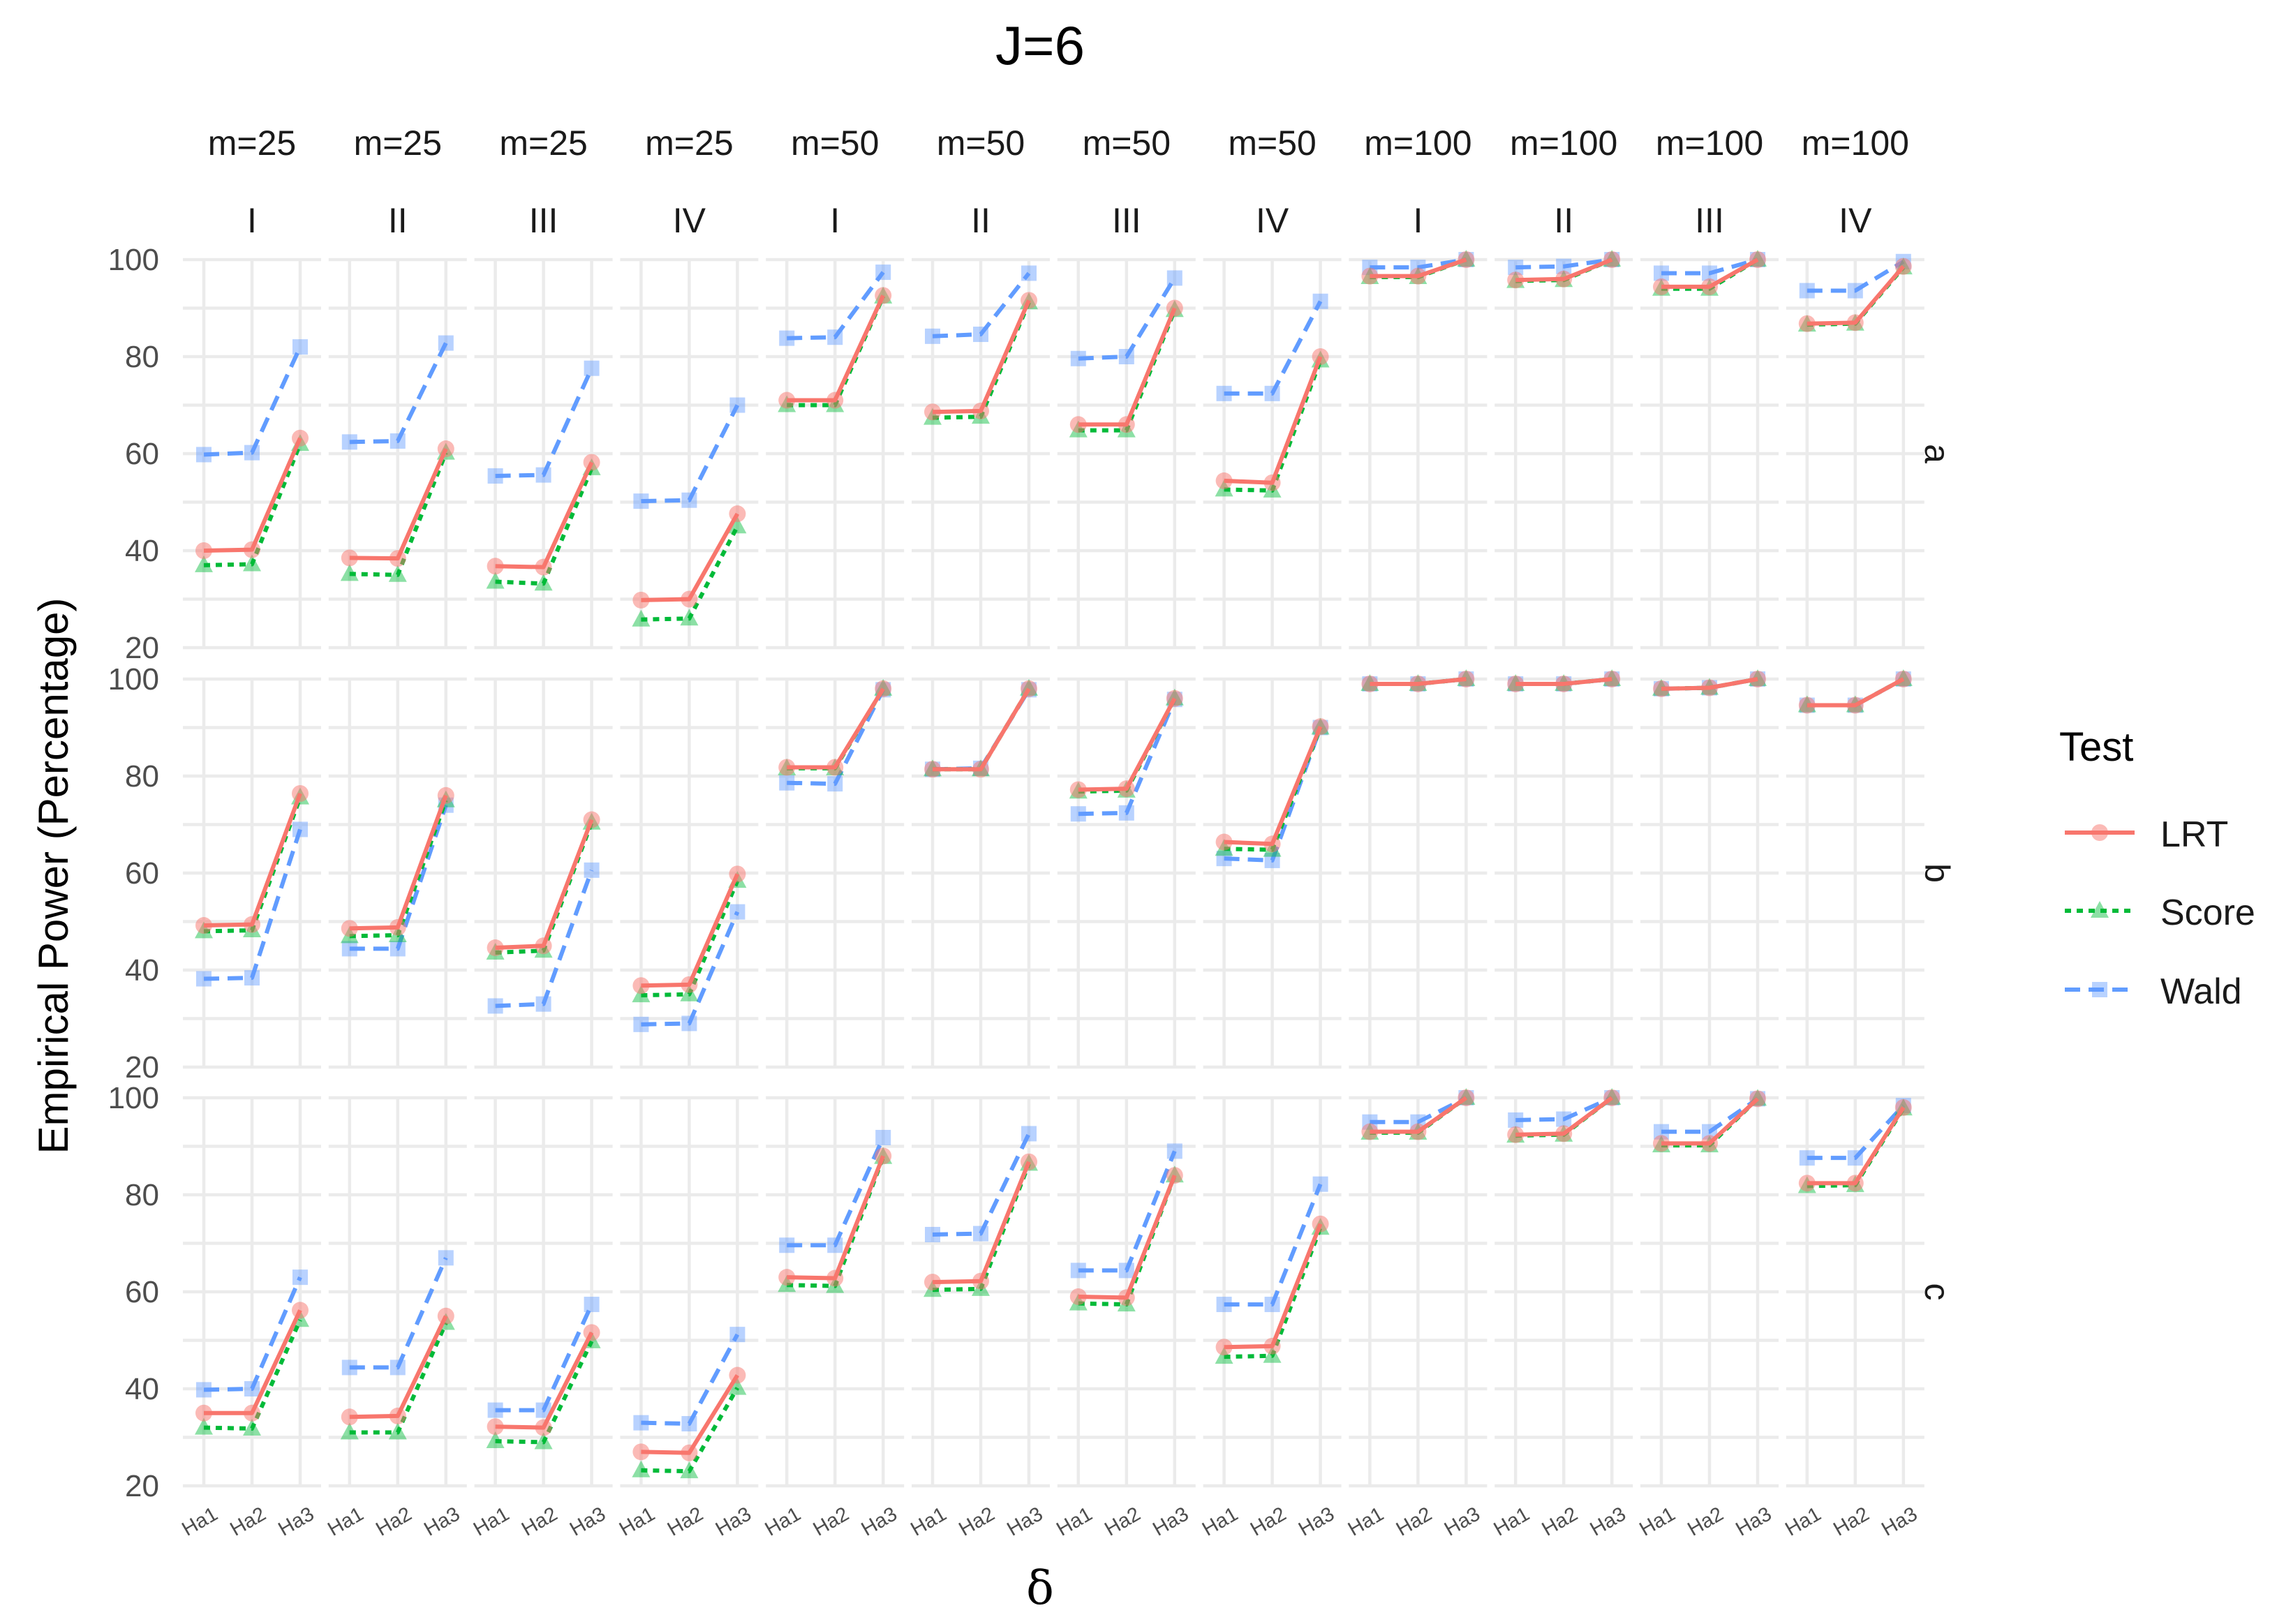 The image size is (2277, 1624). What do you see at coordinates (495, 948) in the screenshot?
I see `point-lrt-b-col-3-ha1` at bounding box center [495, 948].